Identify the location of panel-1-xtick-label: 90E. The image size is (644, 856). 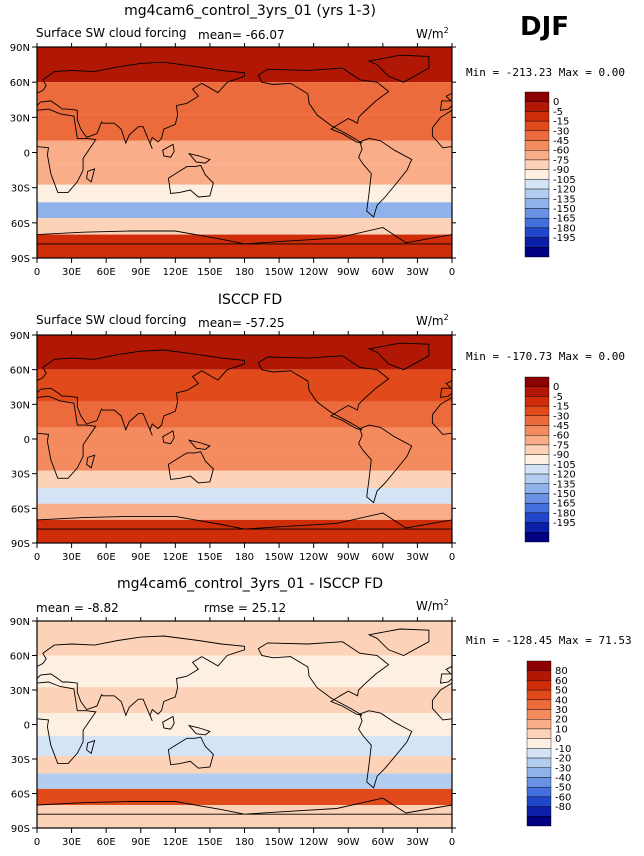
(140, 272).